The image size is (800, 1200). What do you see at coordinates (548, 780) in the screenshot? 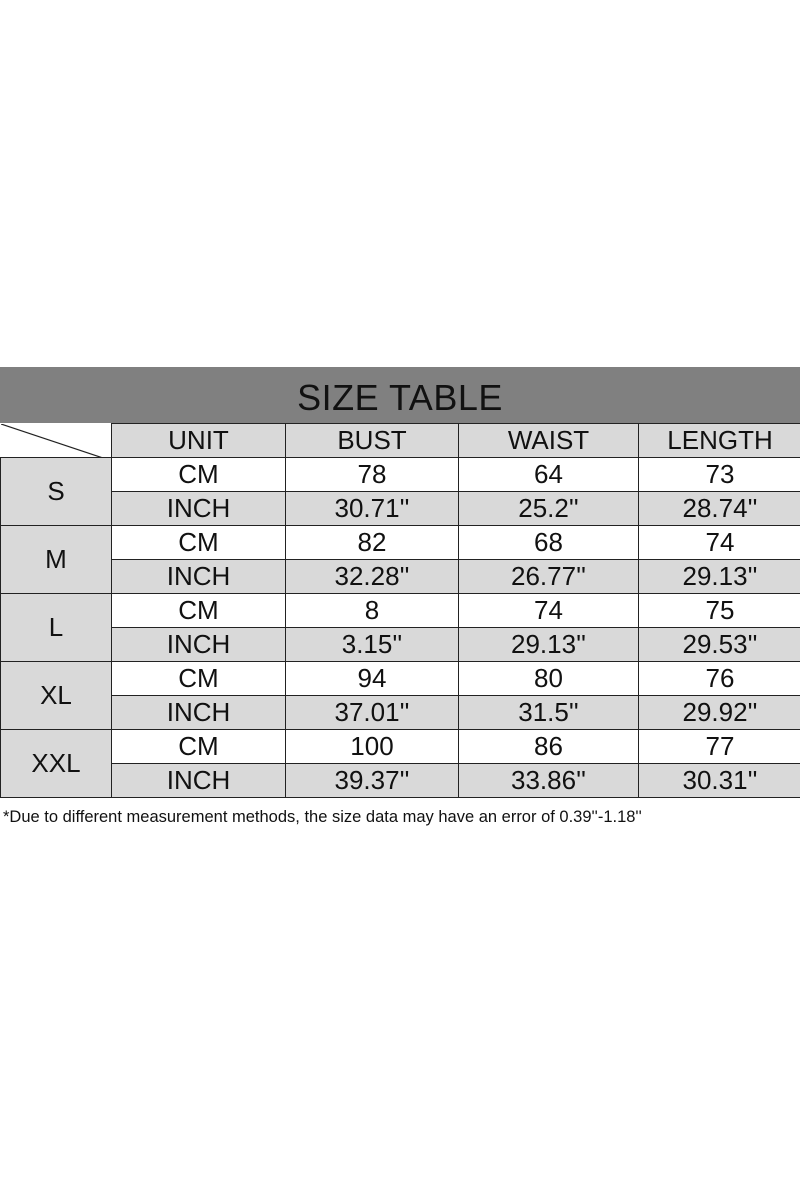
I see `waist-cell: 33.86''` at bounding box center [548, 780].